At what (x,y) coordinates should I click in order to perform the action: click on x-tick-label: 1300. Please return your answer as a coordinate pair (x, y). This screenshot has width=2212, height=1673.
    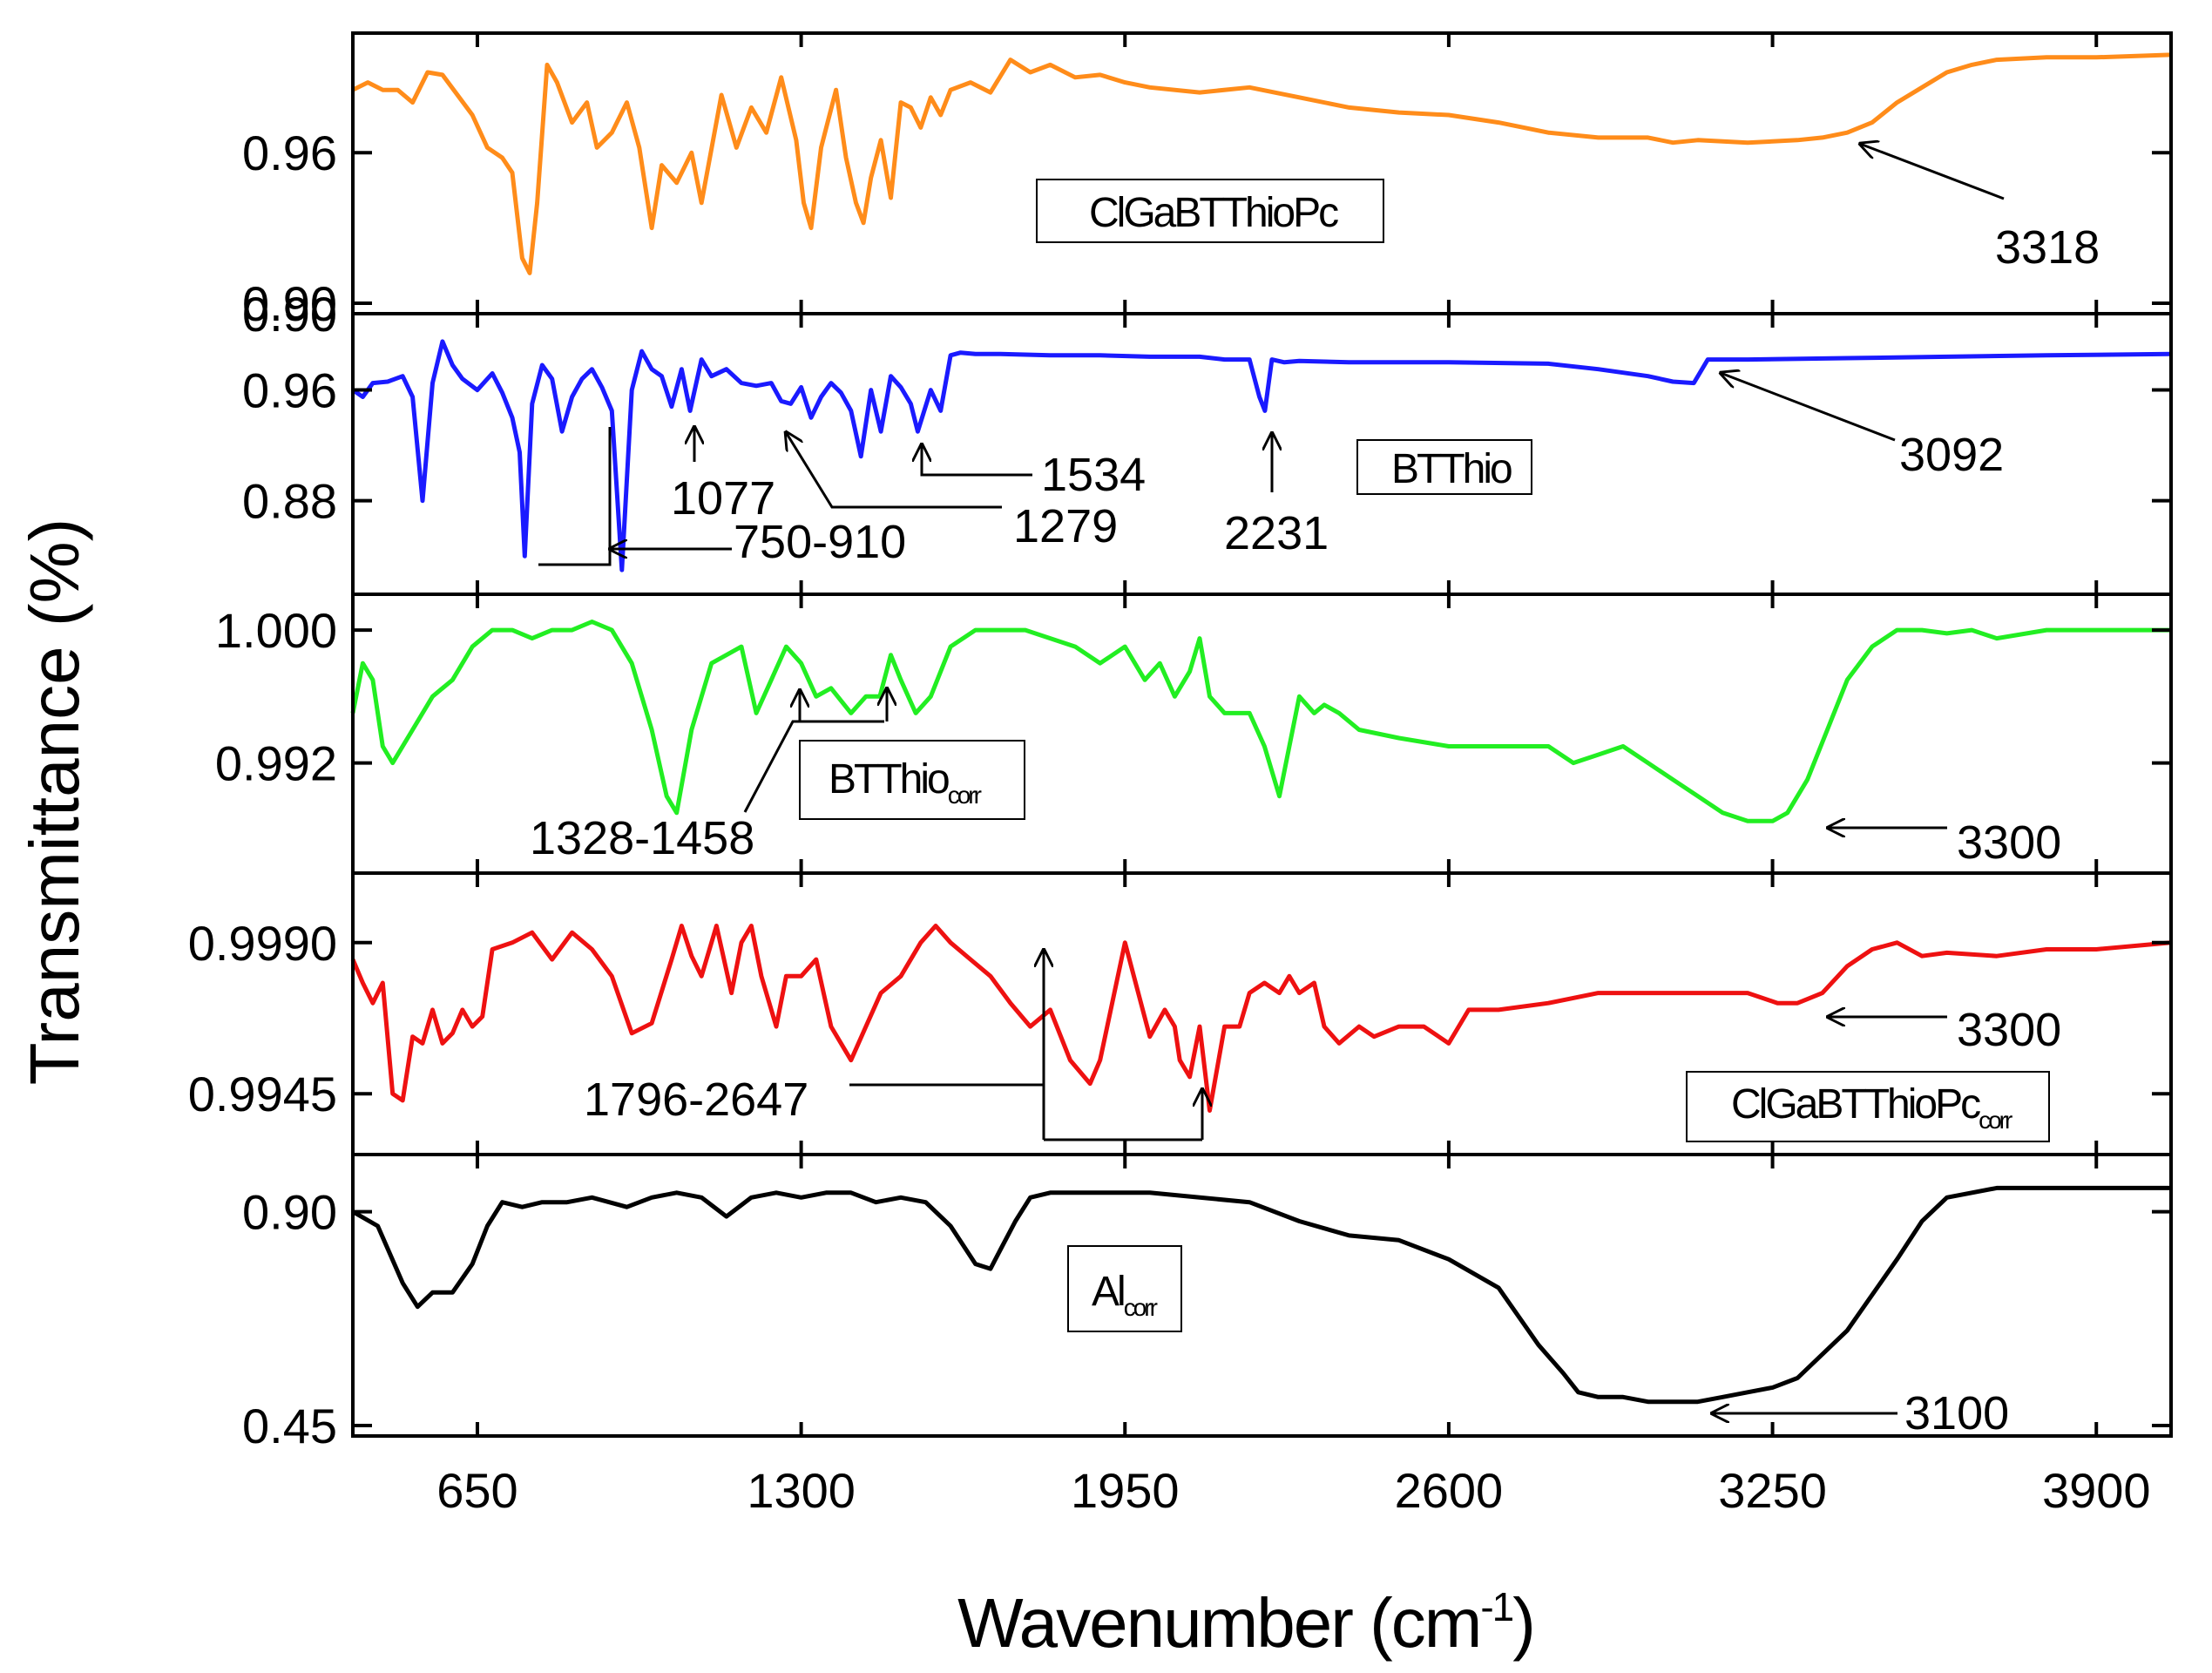
    Looking at the image, I should click on (801, 1490).